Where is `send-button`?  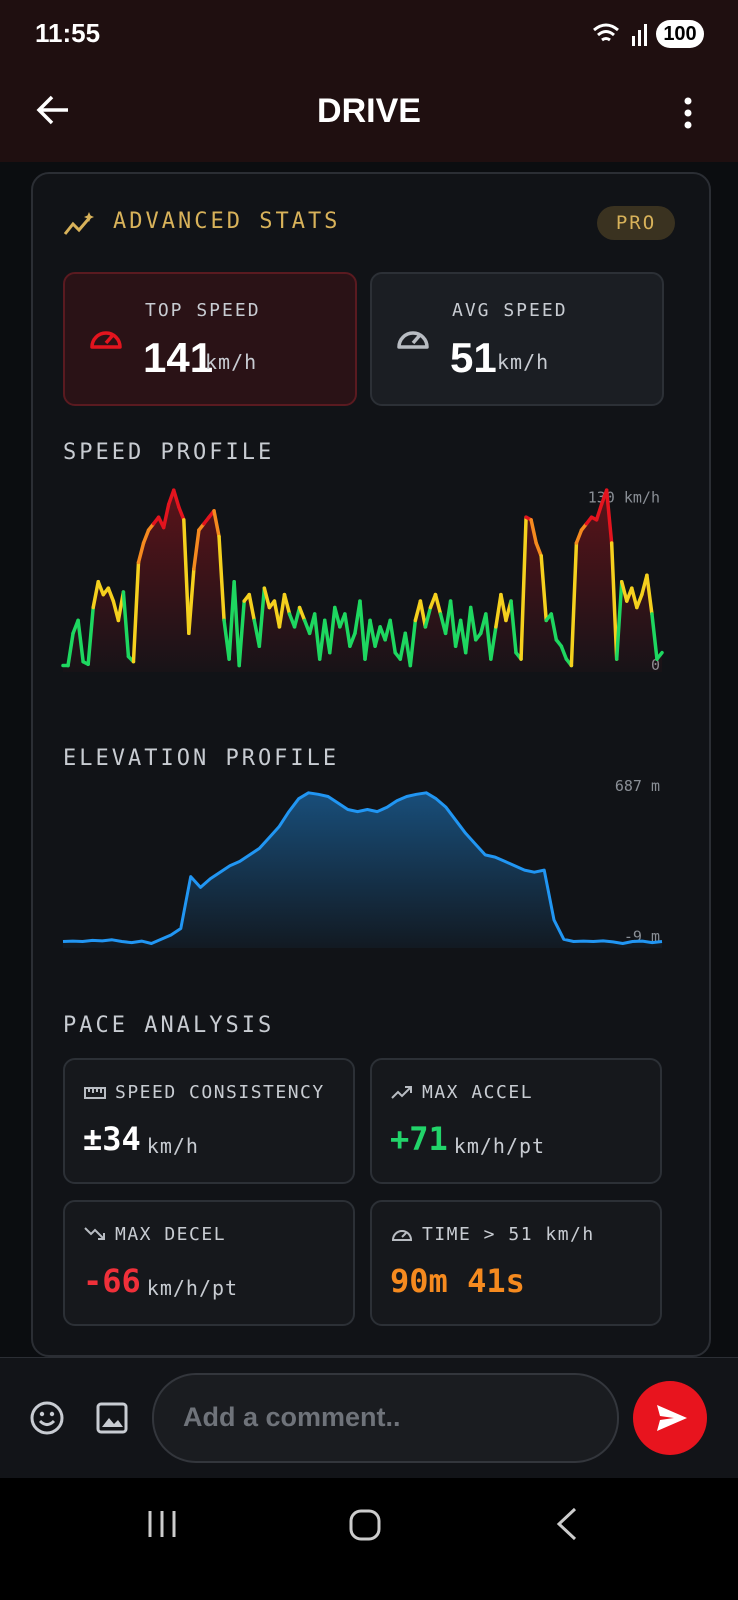 send-button is located at coordinates (670, 1418).